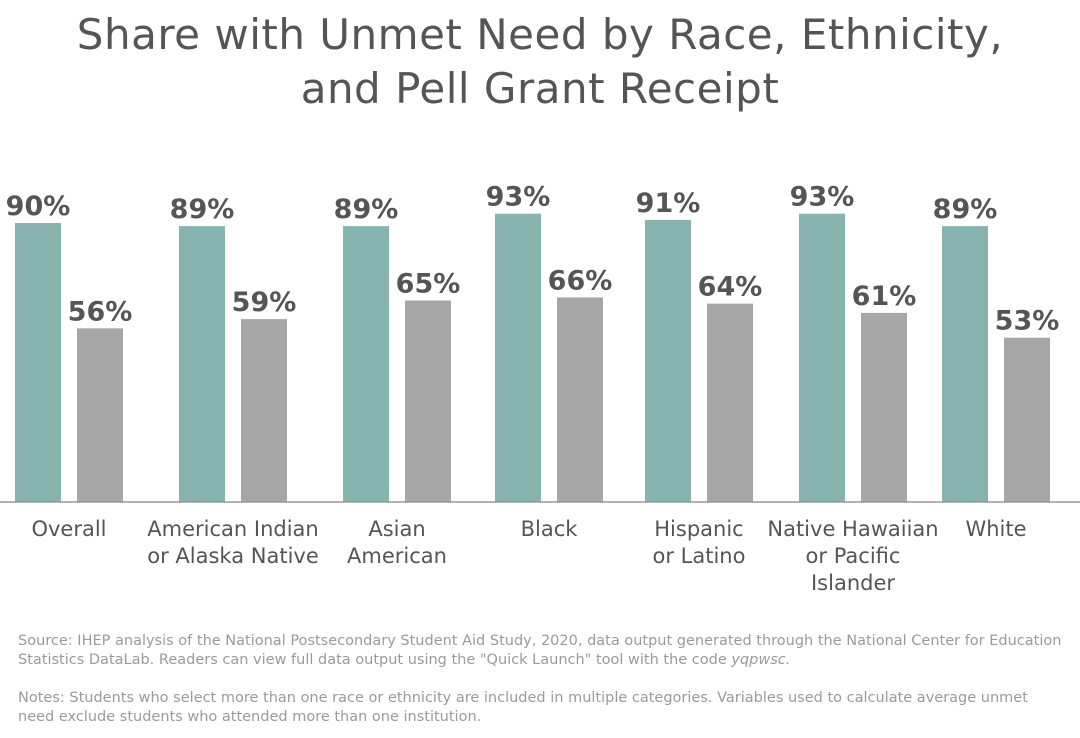 This screenshot has height=738, width=1080. I want to click on category-label-3-line-0: Black, so click(550, 529).